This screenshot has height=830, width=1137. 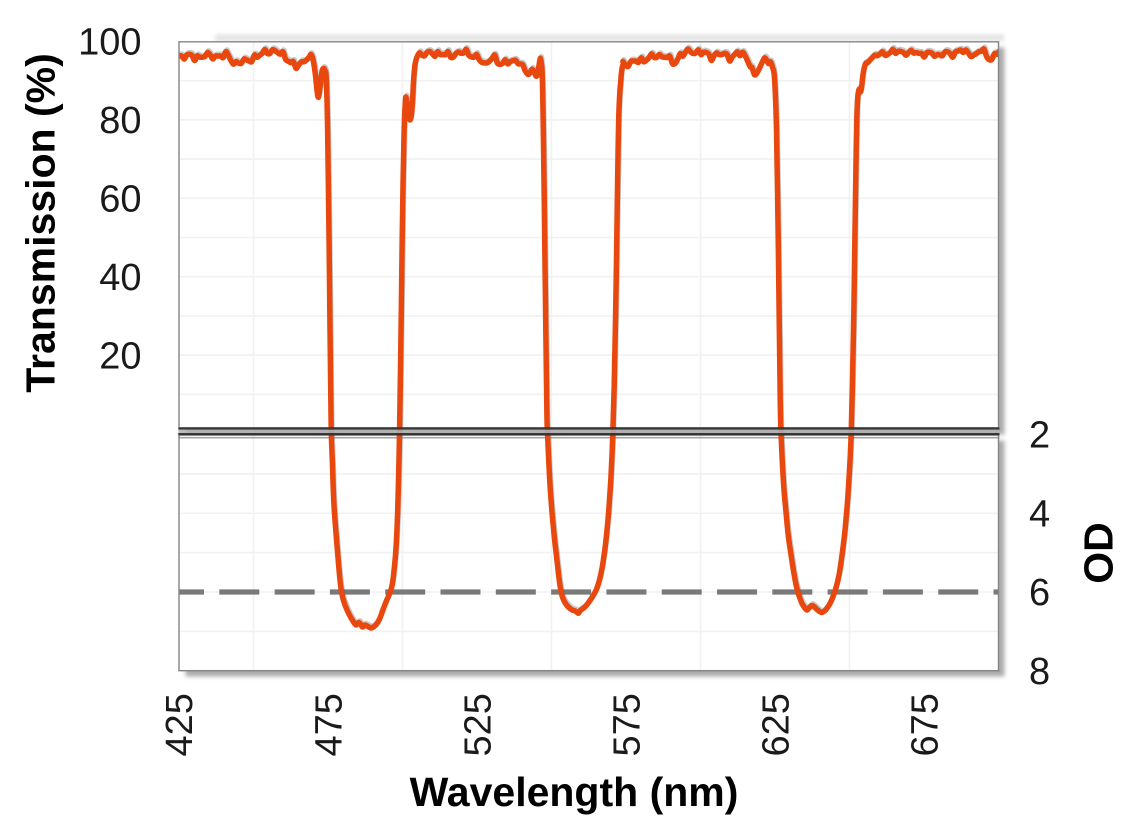 What do you see at coordinates (1039, 436) in the screenshot?
I see `svg-text: 2` at bounding box center [1039, 436].